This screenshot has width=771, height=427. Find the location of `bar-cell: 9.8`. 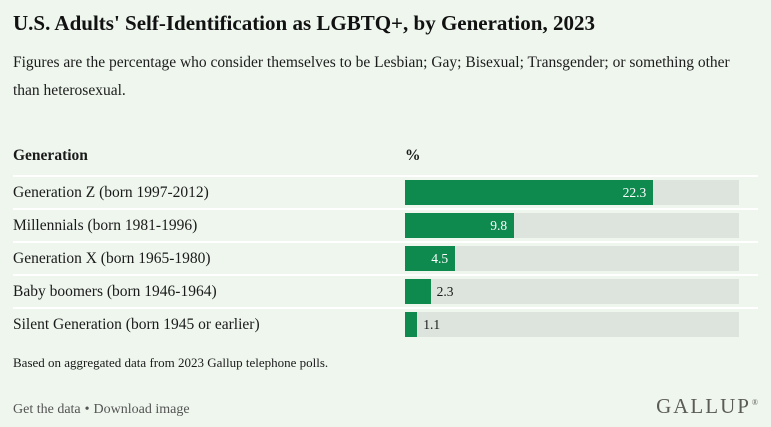

bar-cell: 9.8 is located at coordinates (581, 226).